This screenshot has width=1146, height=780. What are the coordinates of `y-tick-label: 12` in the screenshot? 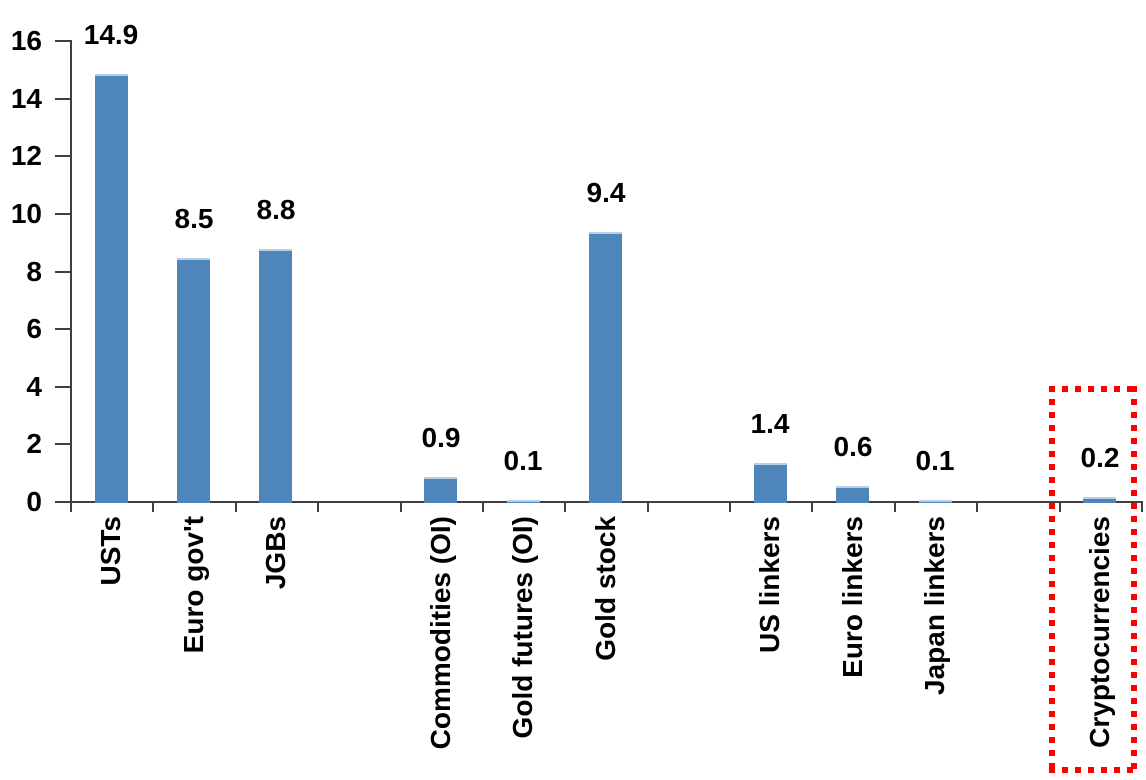 It's located at (26, 155).